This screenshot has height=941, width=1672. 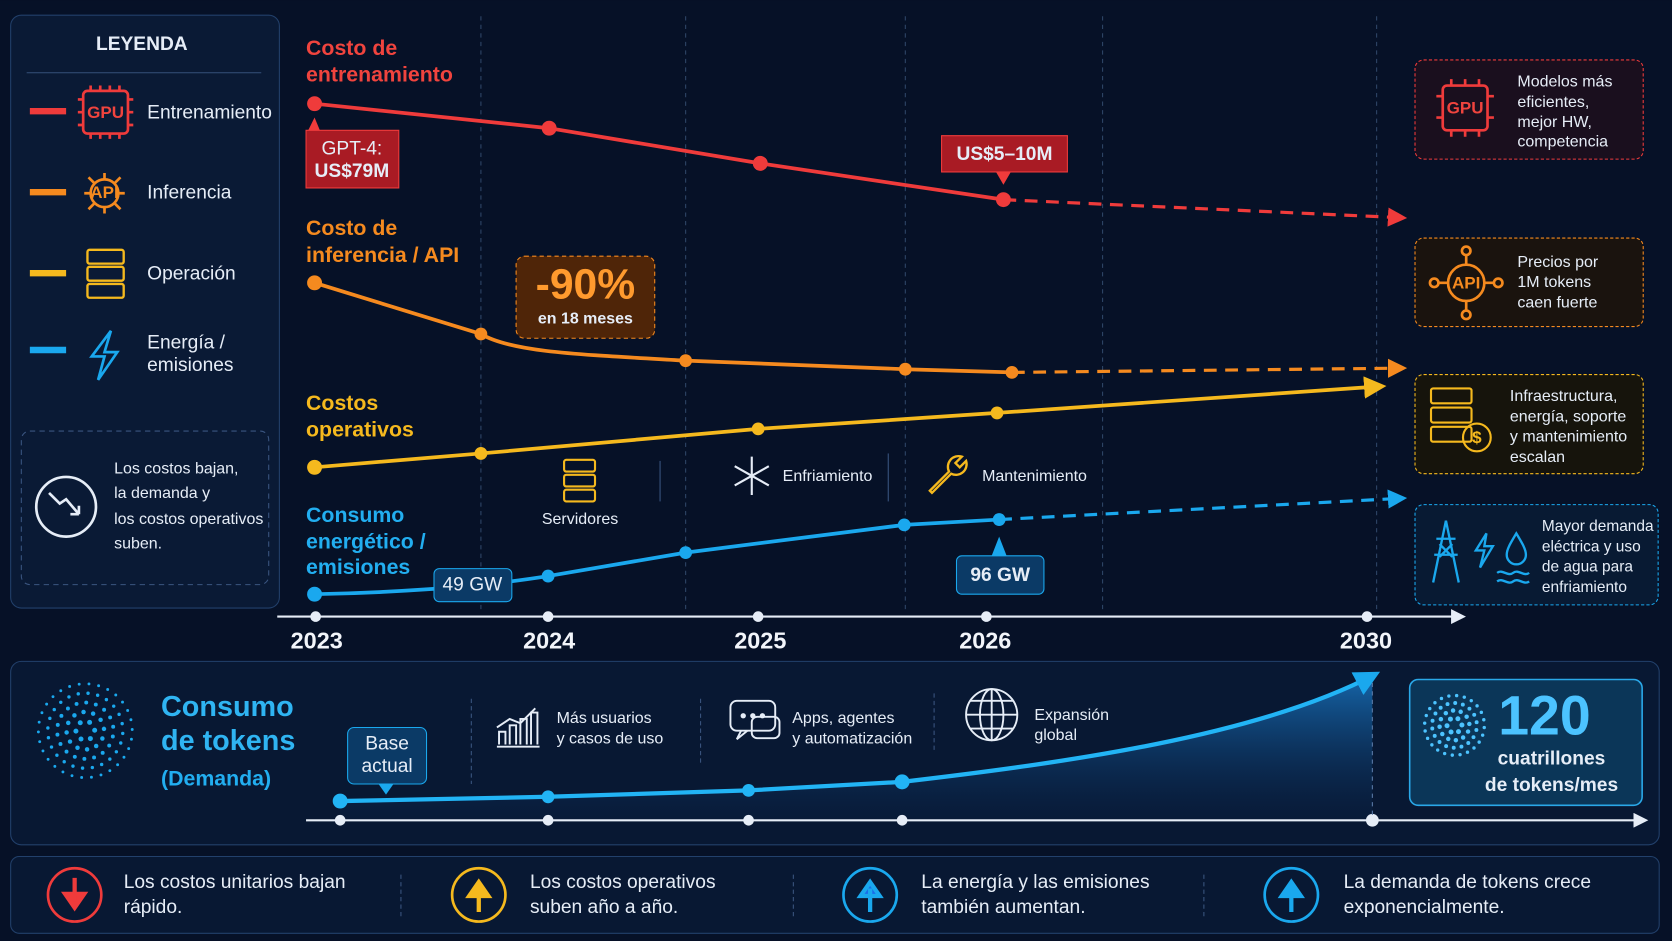 I want to click on series-label: Costo de, so click(x=351, y=48).